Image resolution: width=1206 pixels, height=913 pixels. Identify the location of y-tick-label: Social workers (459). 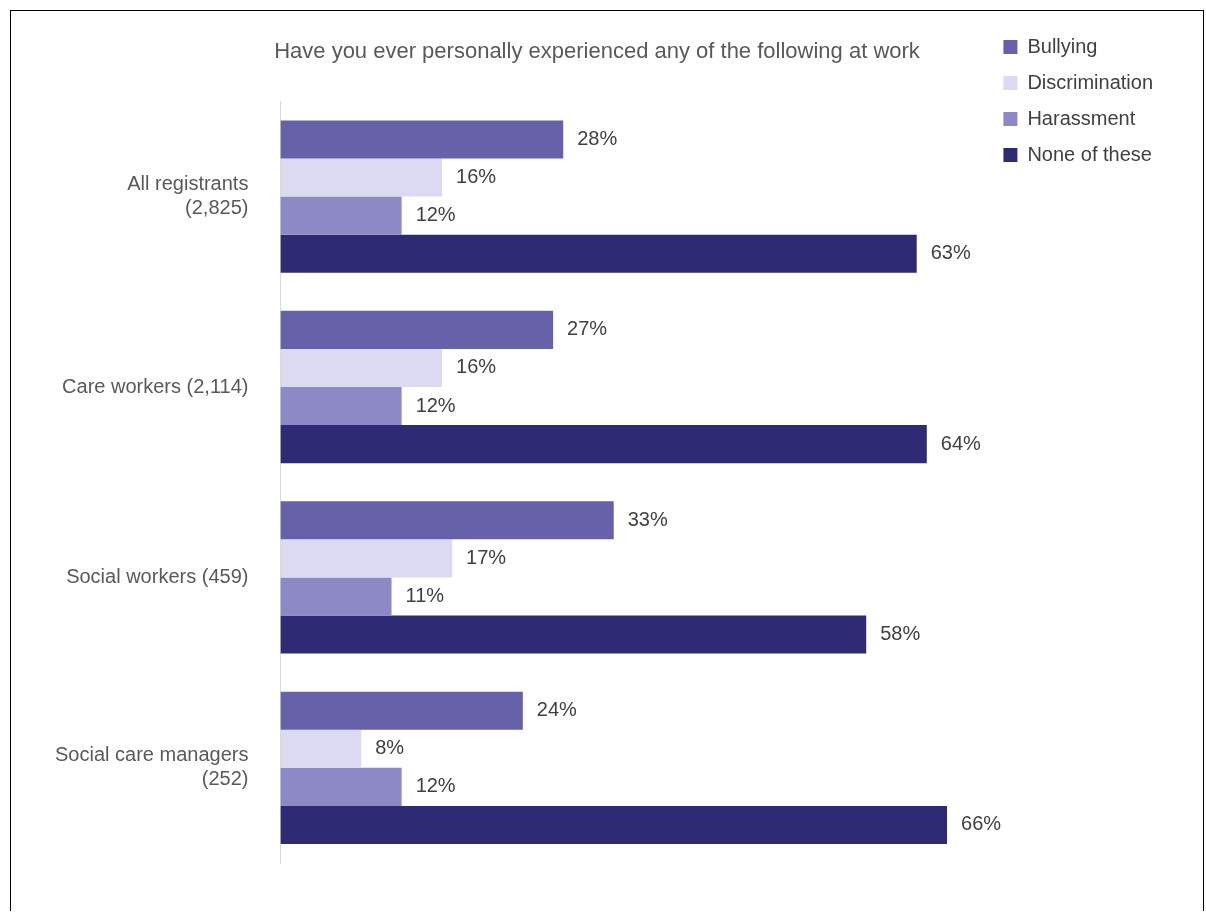
(157, 575).